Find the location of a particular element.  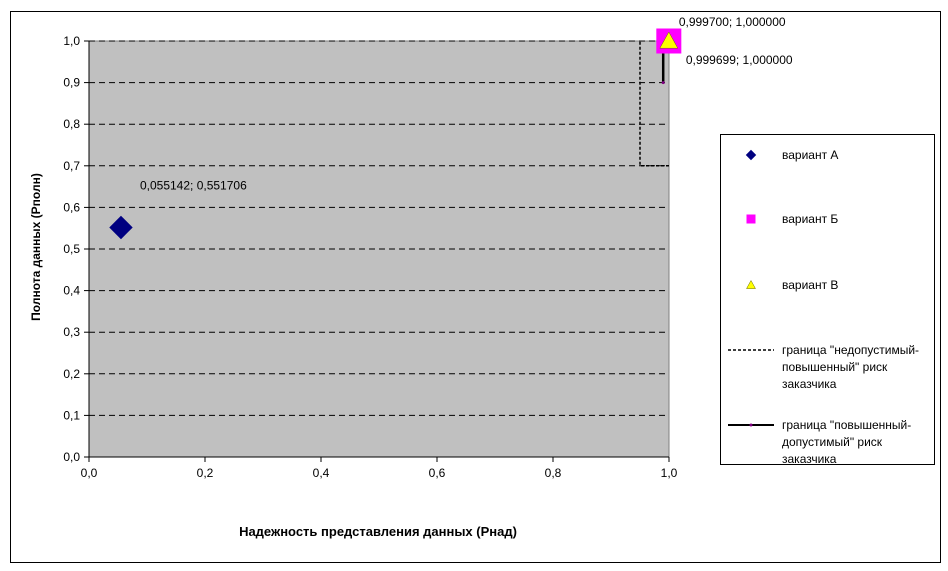

legend-marker-triangle is located at coordinates (751, 284).